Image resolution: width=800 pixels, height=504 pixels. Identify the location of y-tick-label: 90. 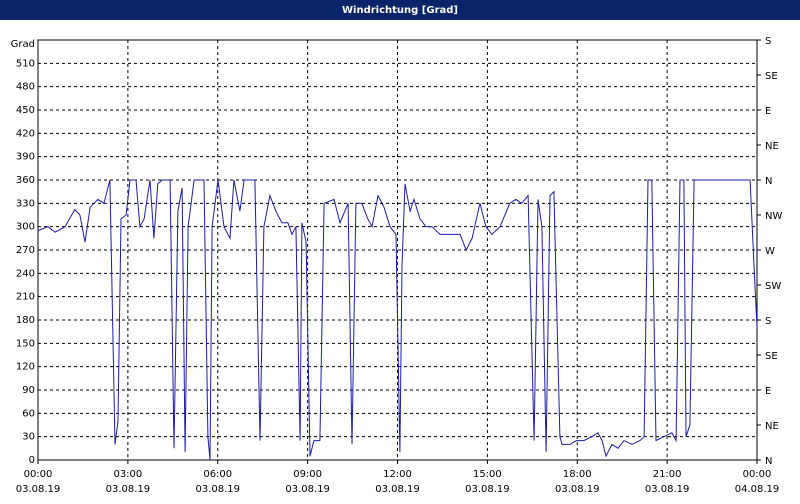
(28, 390).